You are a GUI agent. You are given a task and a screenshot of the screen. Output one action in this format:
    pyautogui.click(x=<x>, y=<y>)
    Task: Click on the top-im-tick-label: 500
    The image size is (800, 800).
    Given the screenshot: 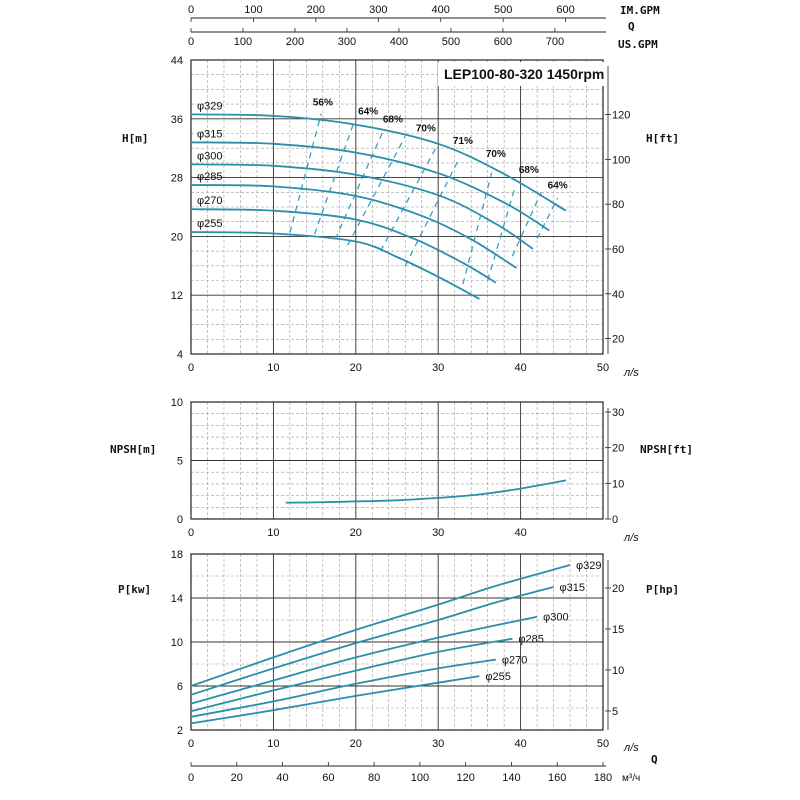 What is the action you would take?
    pyautogui.click(x=503, y=10)
    